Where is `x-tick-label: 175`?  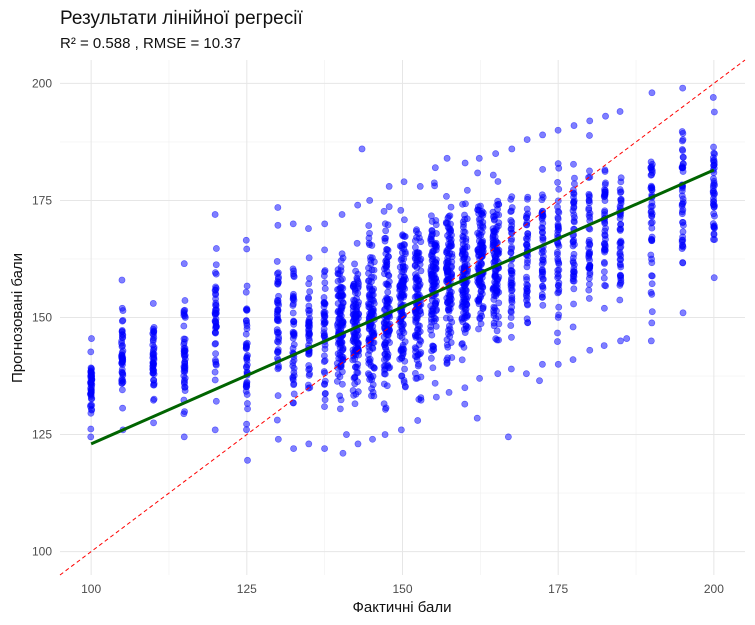 x-tick-label: 175 is located at coordinates (558, 589).